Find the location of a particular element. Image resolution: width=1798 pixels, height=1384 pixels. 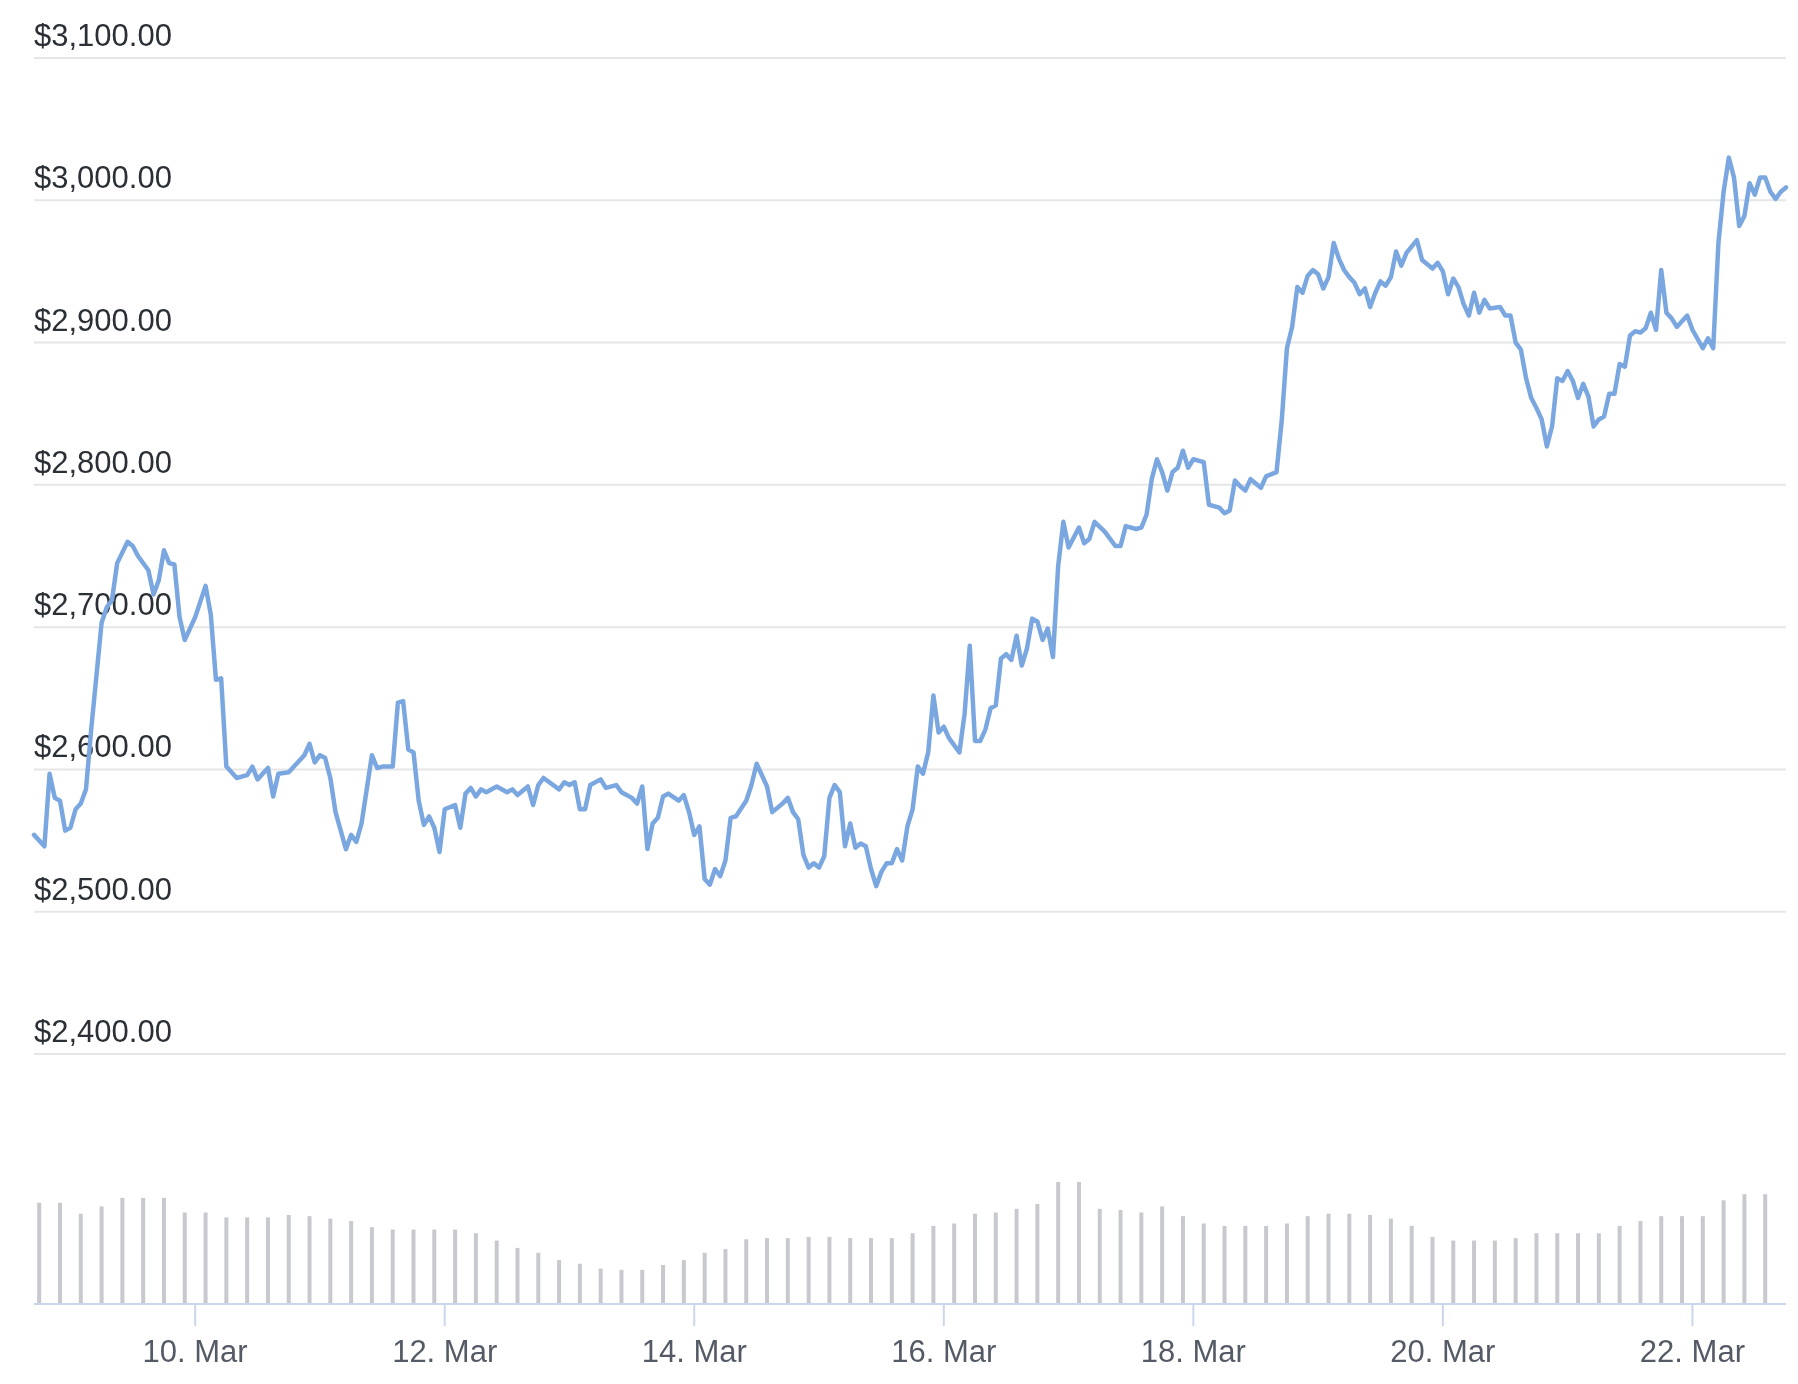

x-tick-label: 10. Mar is located at coordinates (195, 1351).